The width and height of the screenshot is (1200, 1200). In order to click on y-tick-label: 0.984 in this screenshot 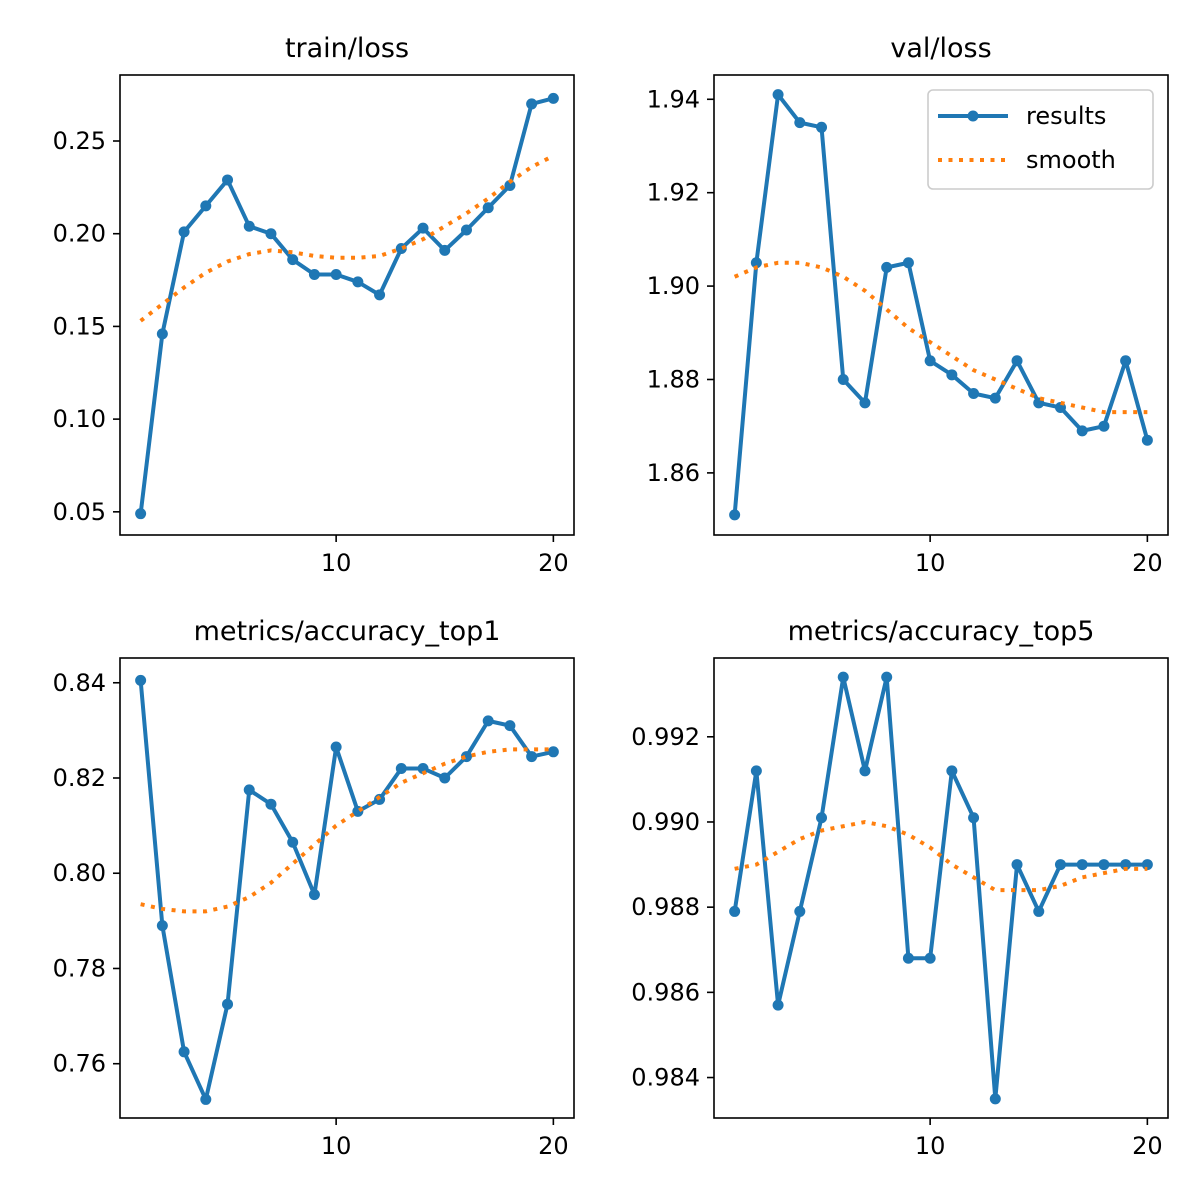, I will do `click(665, 1078)`.